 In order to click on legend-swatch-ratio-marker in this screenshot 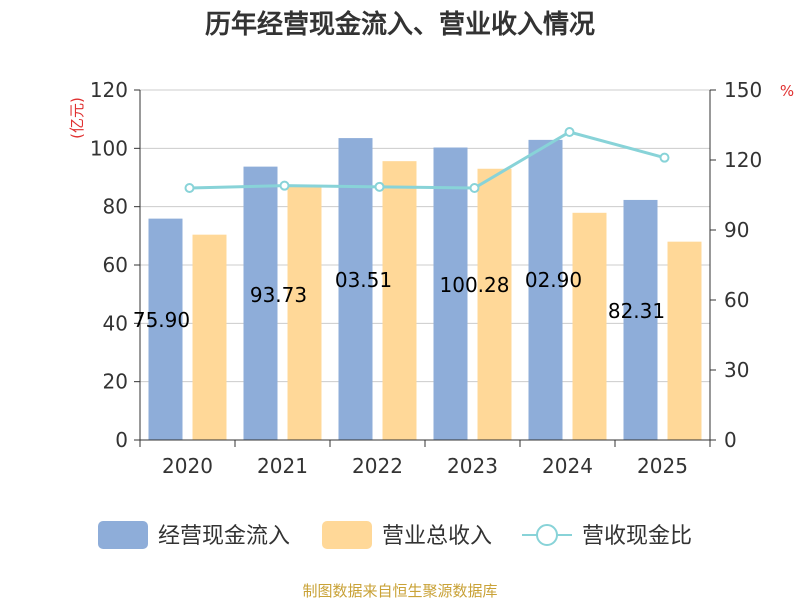, I will do `click(547, 535)`.